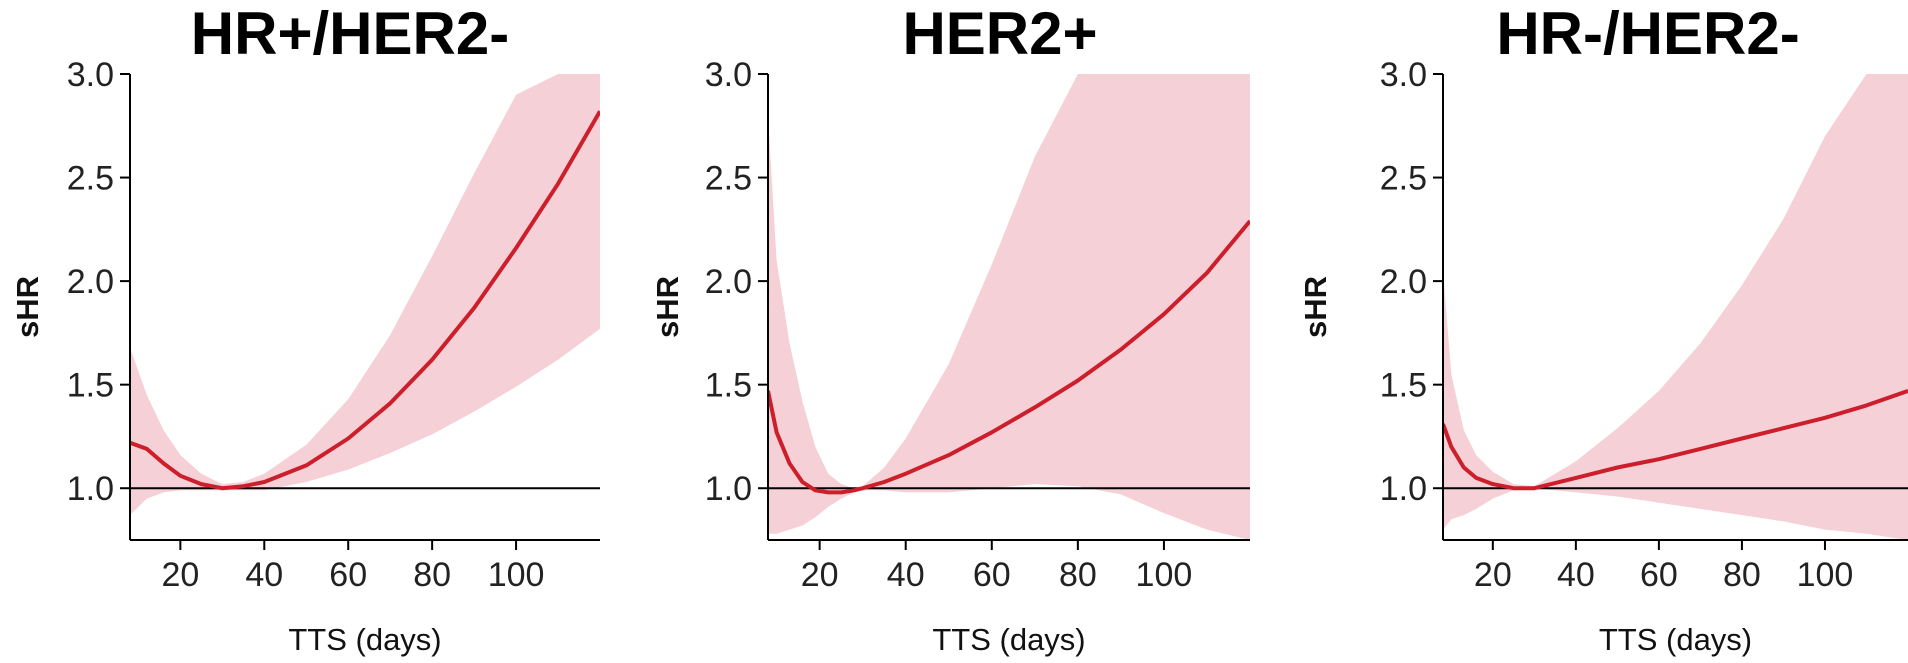 This screenshot has width=1908, height=663. I want to click on chart-title: HR+/HER2-, so click(350, 33).